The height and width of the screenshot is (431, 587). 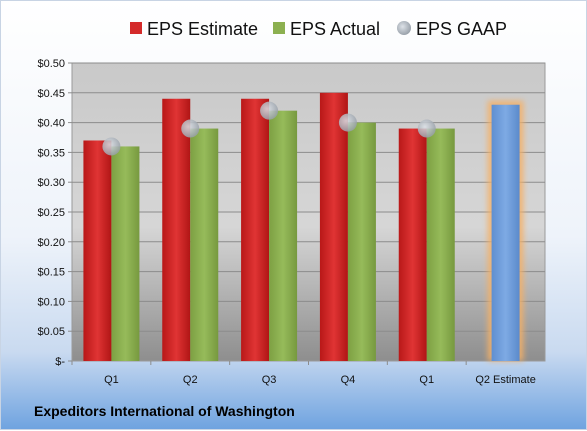 I want to click on legend-swatch-gaap, so click(x=404, y=28).